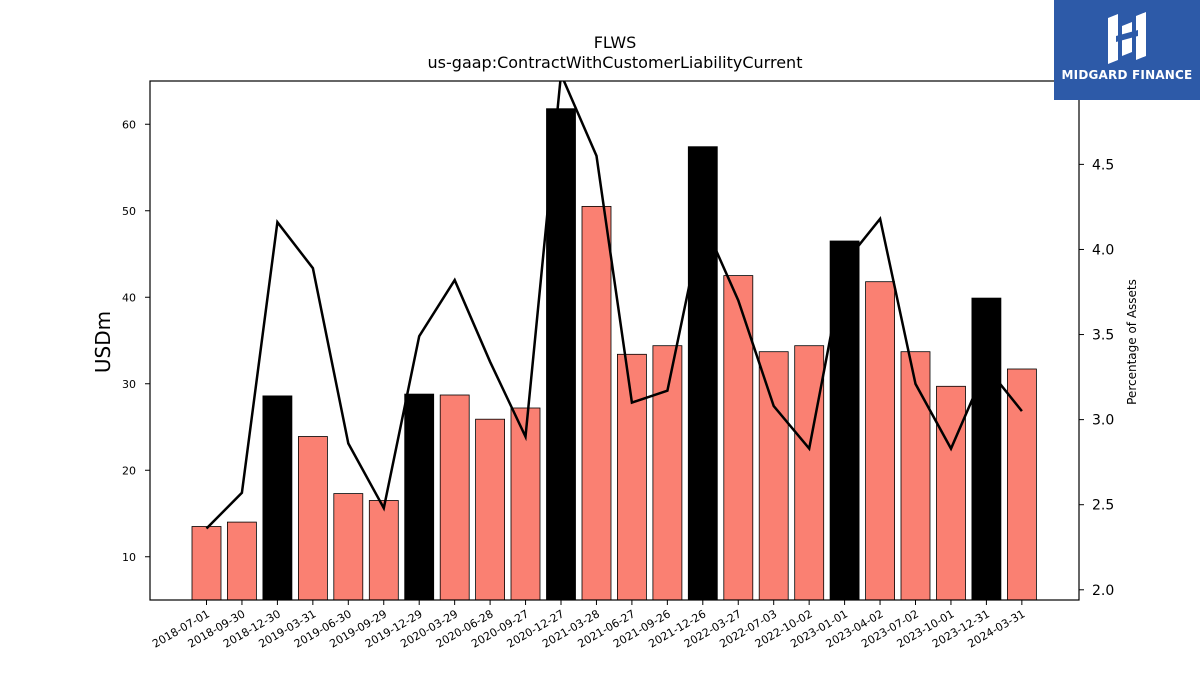 This screenshot has height=675, width=1200. What do you see at coordinates (1132, 342) in the screenshot?
I see `secondary-y-axis-label: Percentage of Assets` at bounding box center [1132, 342].